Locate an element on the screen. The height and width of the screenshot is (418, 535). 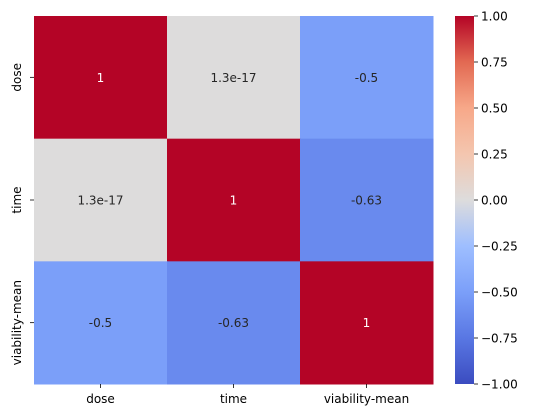
x-tick-label: viability-mean is located at coordinates (366, 399).